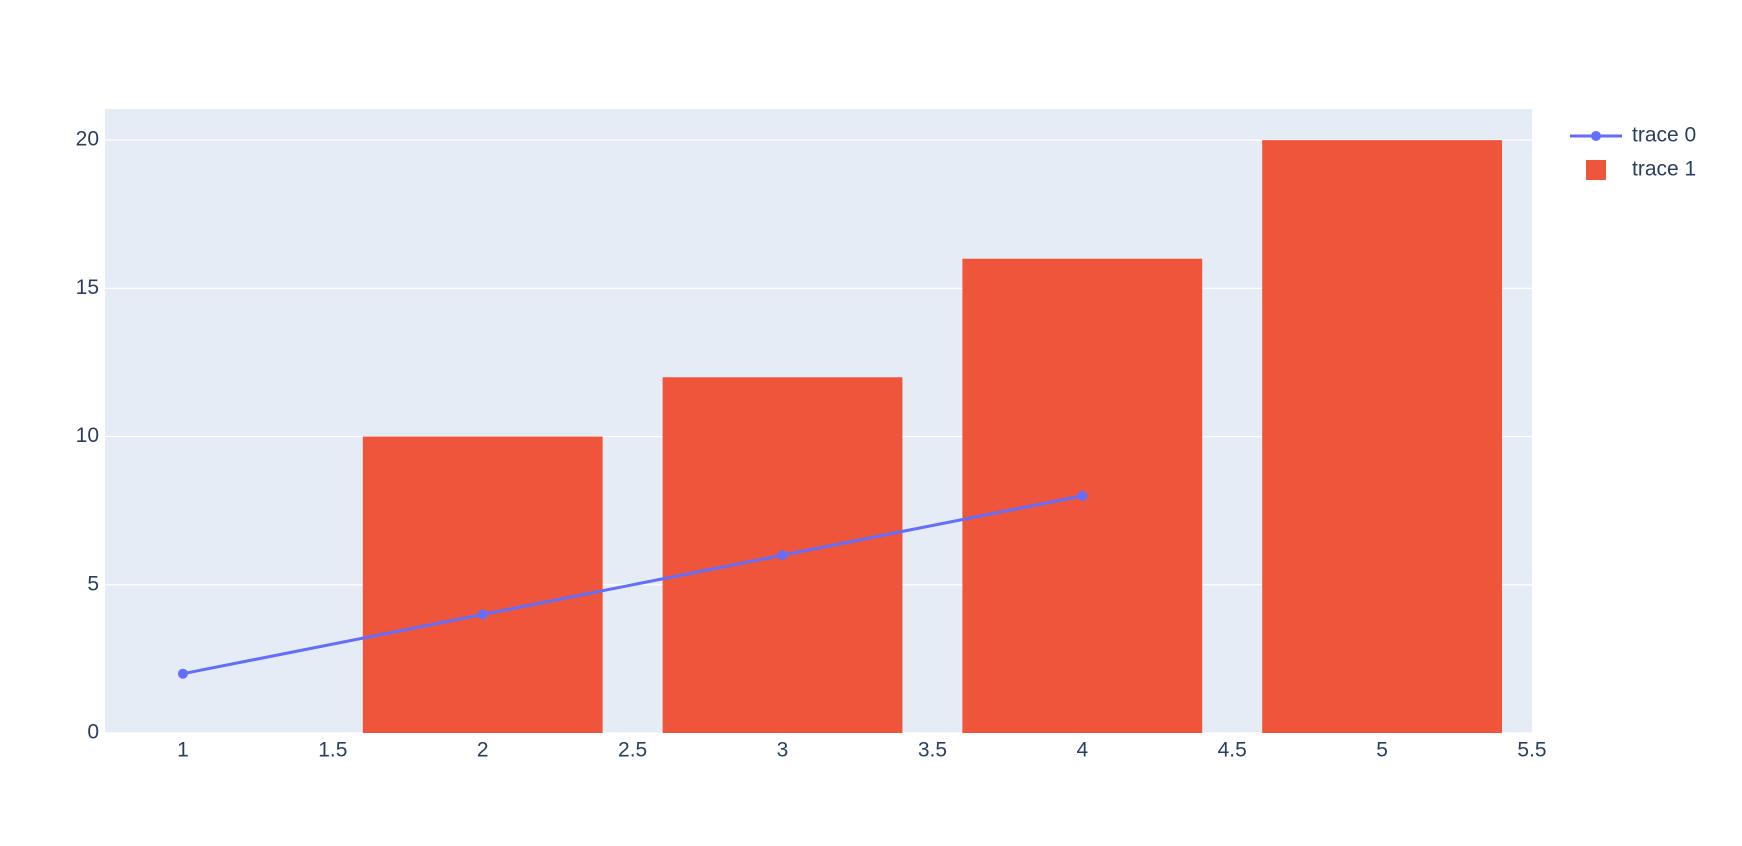 The width and height of the screenshot is (1742, 846). Describe the element at coordinates (1082, 750) in the screenshot. I see `x-tick-label: 4` at that location.